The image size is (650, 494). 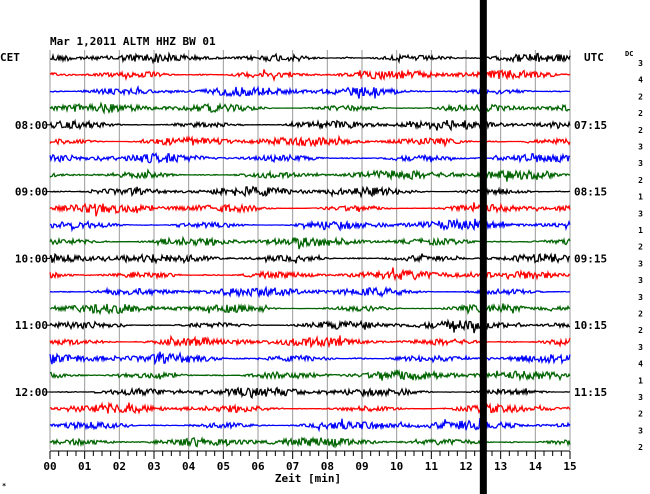 I want to click on y-tick-label-utc: 07:15, so click(x=590, y=125).